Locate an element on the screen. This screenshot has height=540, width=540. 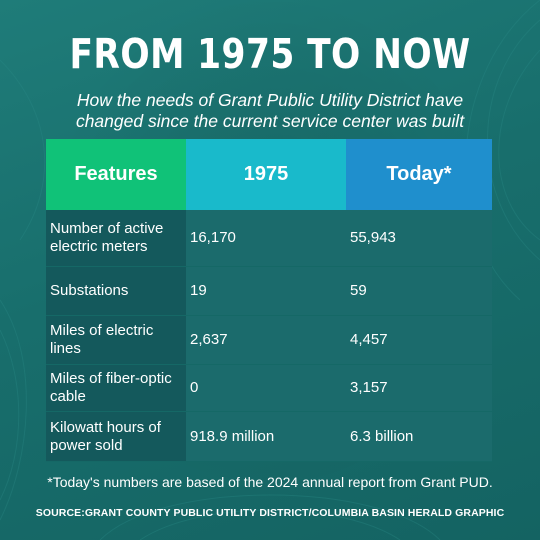
table-row: Miles of electric lines 2,637 4,457 is located at coordinates (269, 340).